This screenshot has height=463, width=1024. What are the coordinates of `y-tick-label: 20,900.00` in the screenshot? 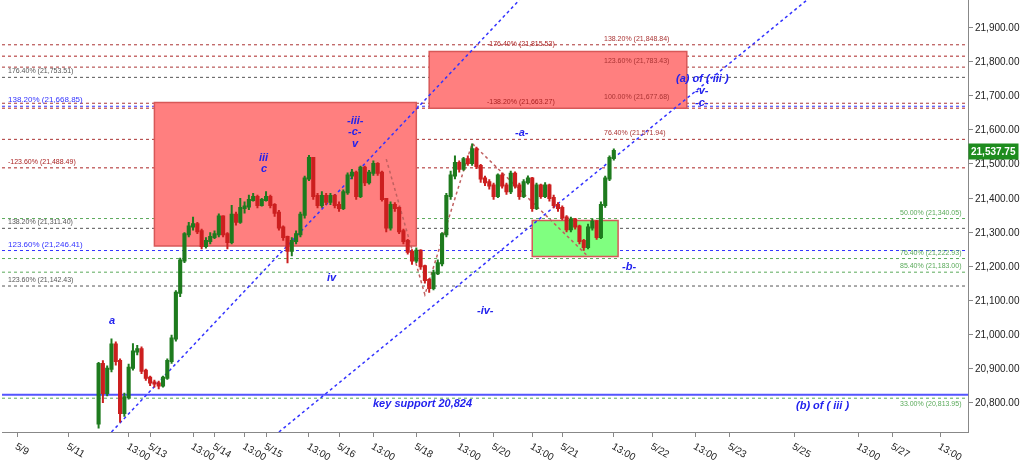 It's located at (997, 369).